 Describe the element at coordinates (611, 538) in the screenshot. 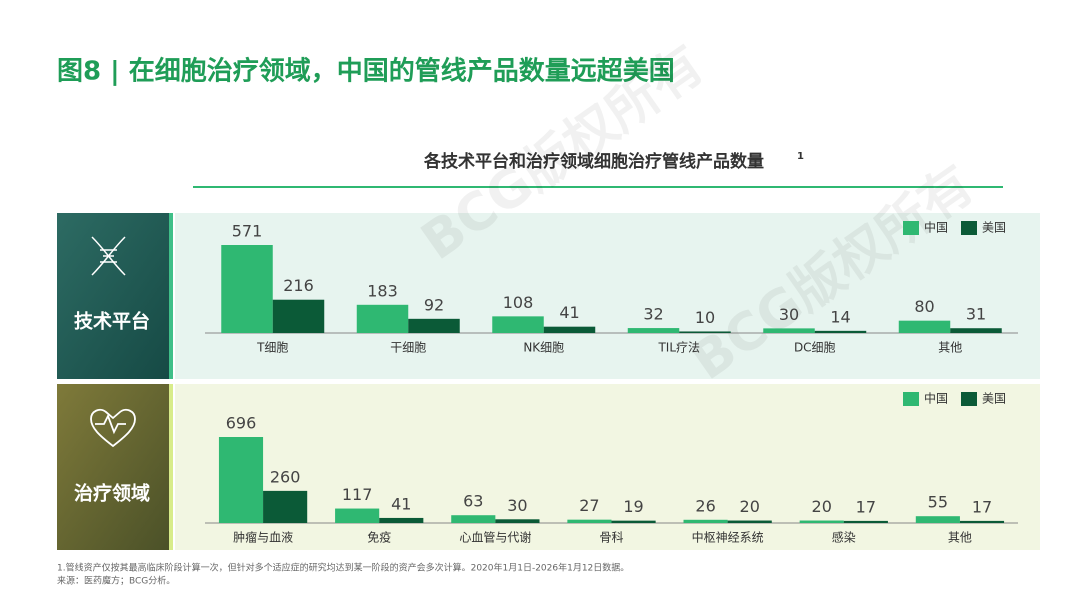

I see `x-tick-label: 骨科` at that location.